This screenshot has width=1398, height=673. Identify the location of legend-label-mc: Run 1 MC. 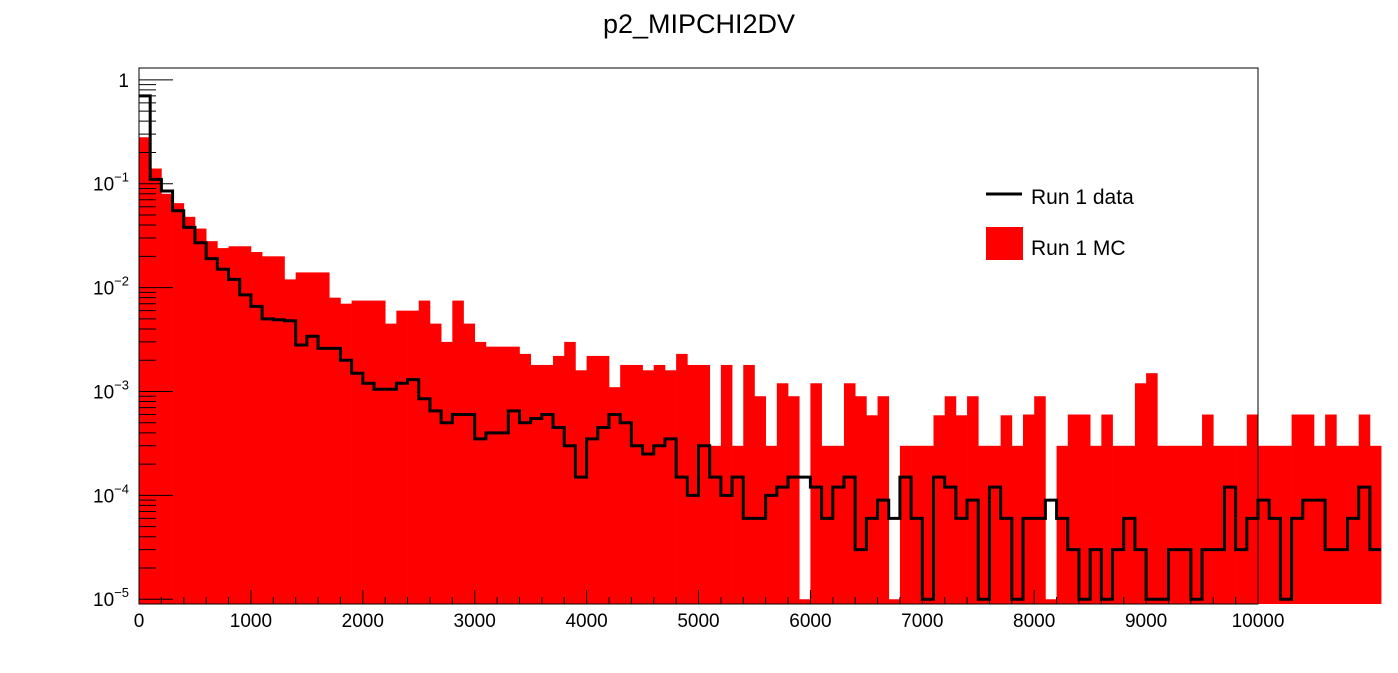
(1078, 248).